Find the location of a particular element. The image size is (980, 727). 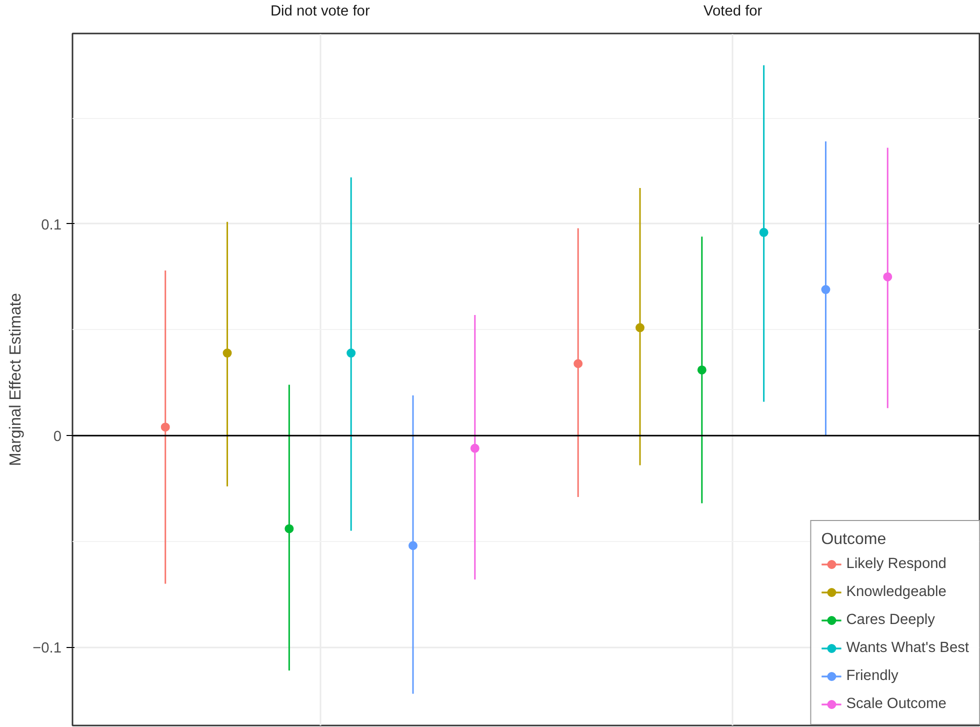

legend-label: Cares Deeply is located at coordinates (890, 620).